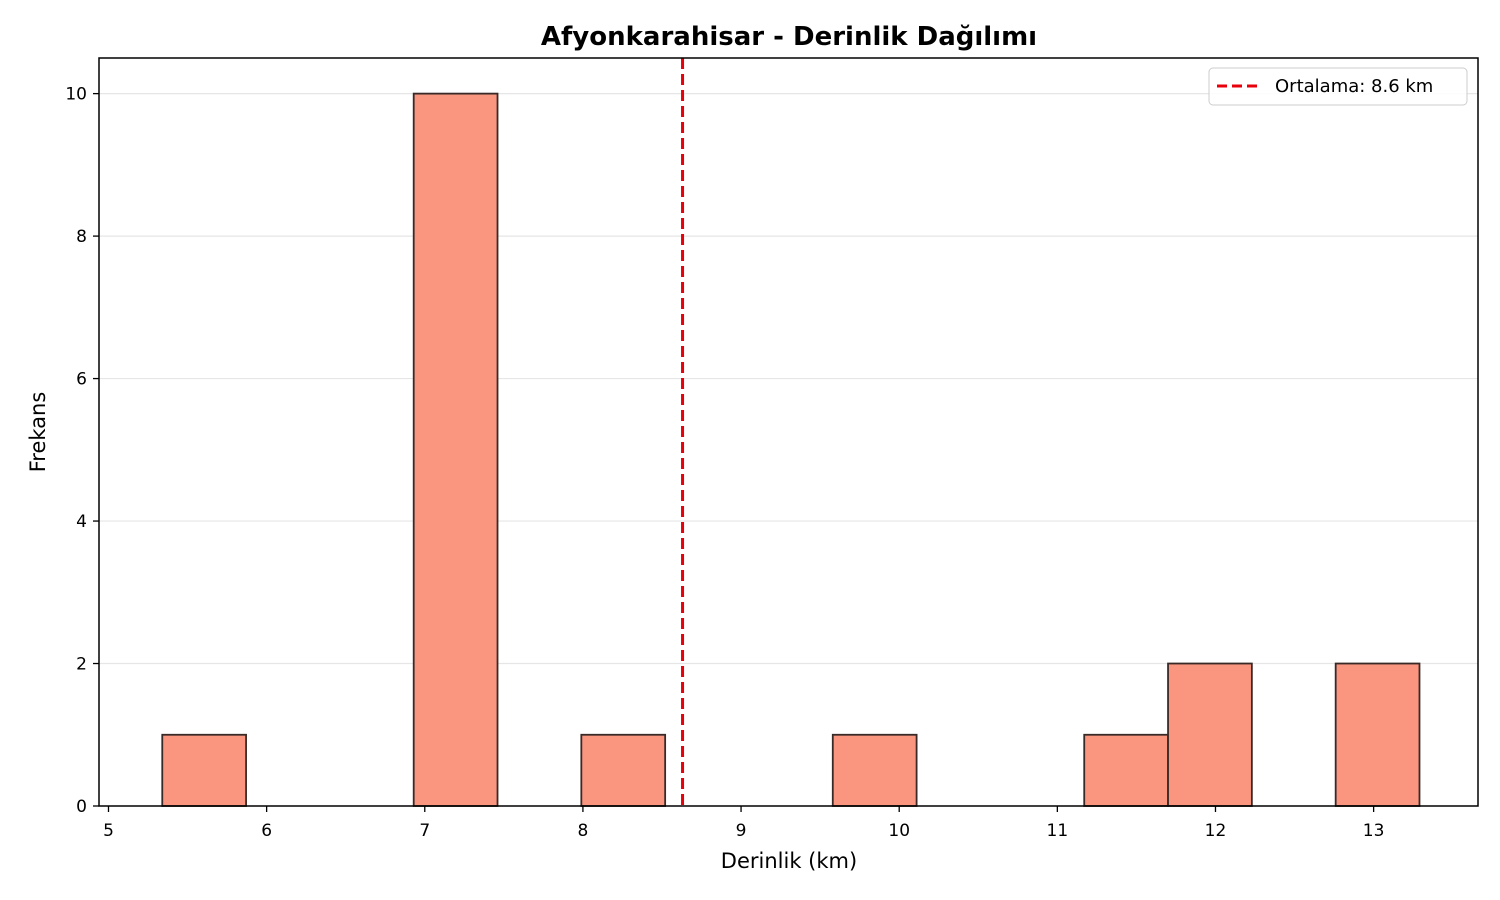  I want to click on x-tick-label: 12, so click(1216, 831).